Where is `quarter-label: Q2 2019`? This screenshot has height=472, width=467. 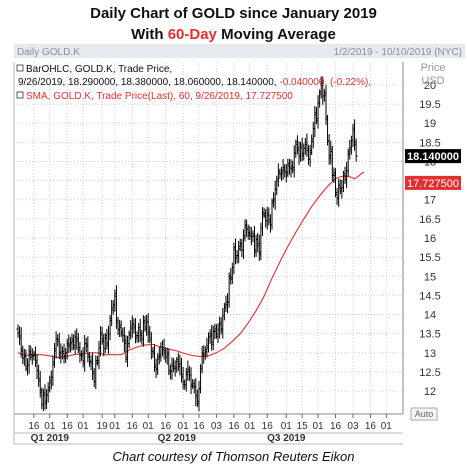
quarter-label: Q2 2019 is located at coordinates (177, 438).